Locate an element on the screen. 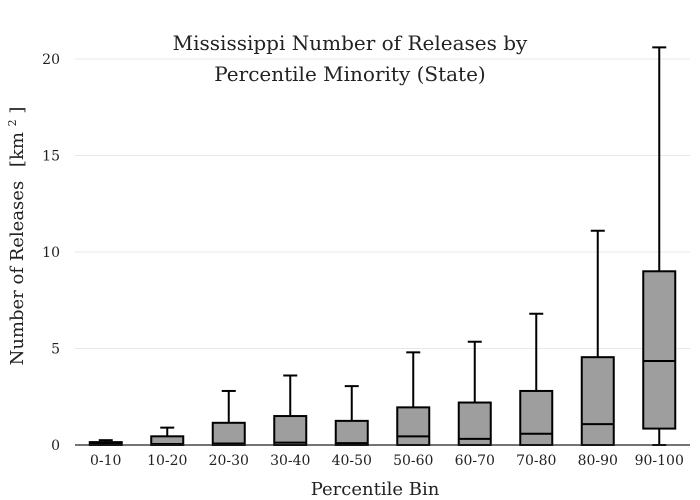  x-tick-label: 40-50 is located at coordinates (352, 461).